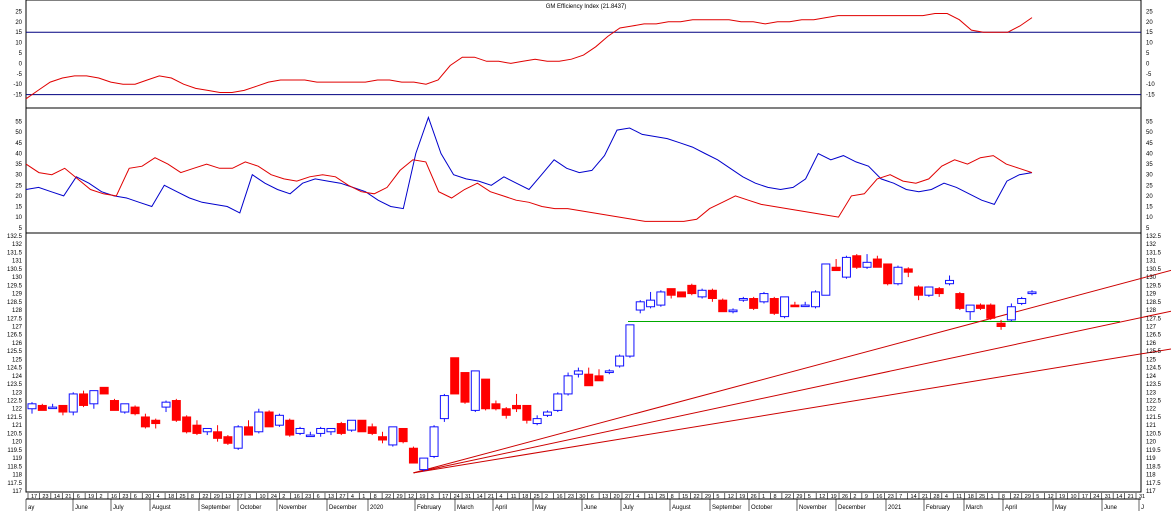  I want to click on y-tick-label: 50, so click(18, 133).